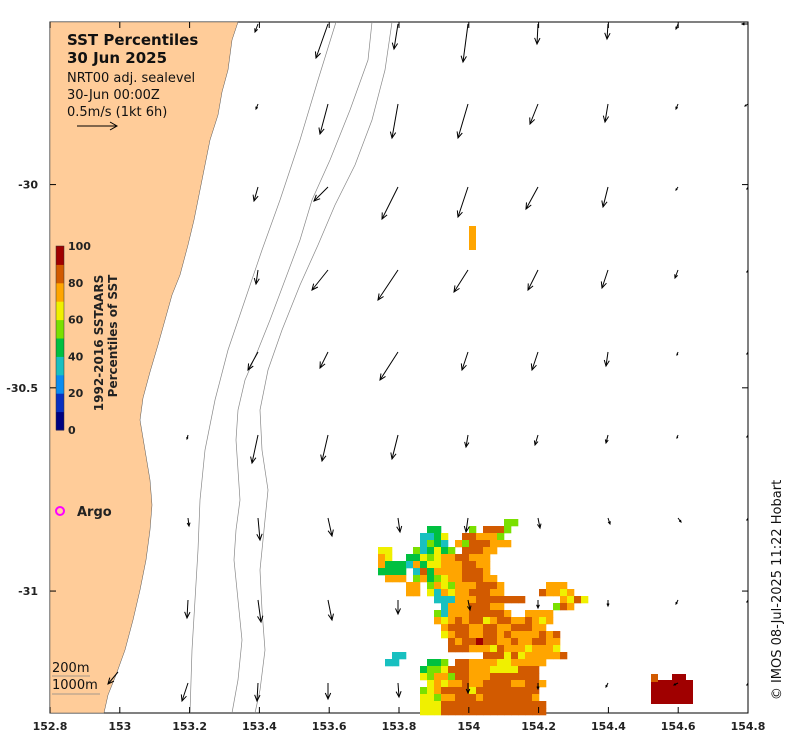  Describe the element at coordinates (117, 112) in the screenshot. I see `scale-label: 0.5m/s (1kt 6h)` at that location.